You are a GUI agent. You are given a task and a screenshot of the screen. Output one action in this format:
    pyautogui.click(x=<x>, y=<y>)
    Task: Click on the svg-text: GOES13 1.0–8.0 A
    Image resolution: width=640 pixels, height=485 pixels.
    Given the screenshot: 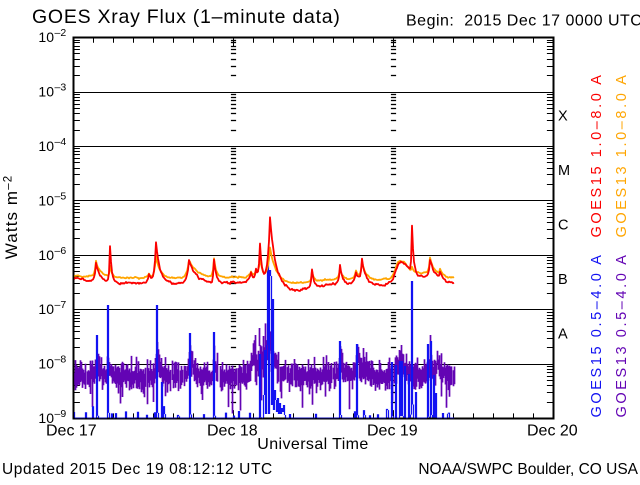 What is the action you would take?
    pyautogui.click(x=622, y=155)
    